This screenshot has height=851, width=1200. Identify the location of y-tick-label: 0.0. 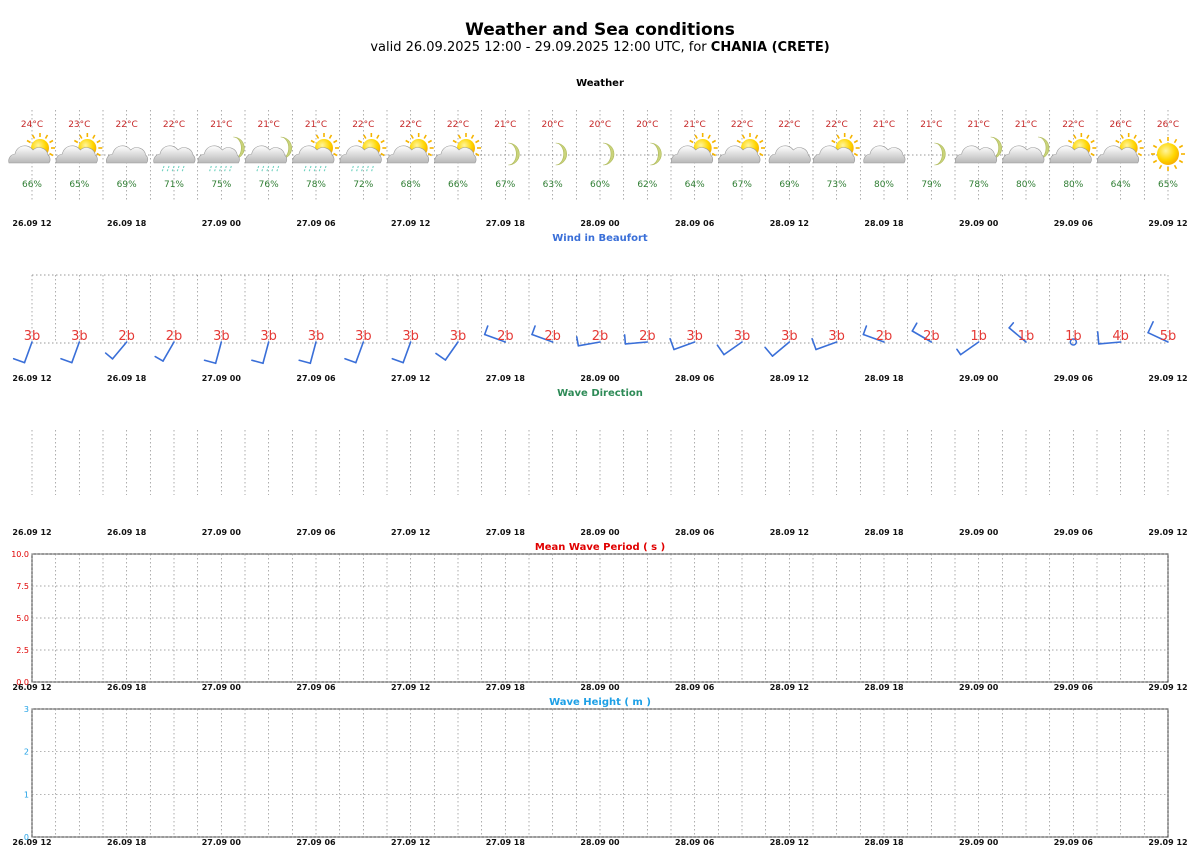
(22, 682).